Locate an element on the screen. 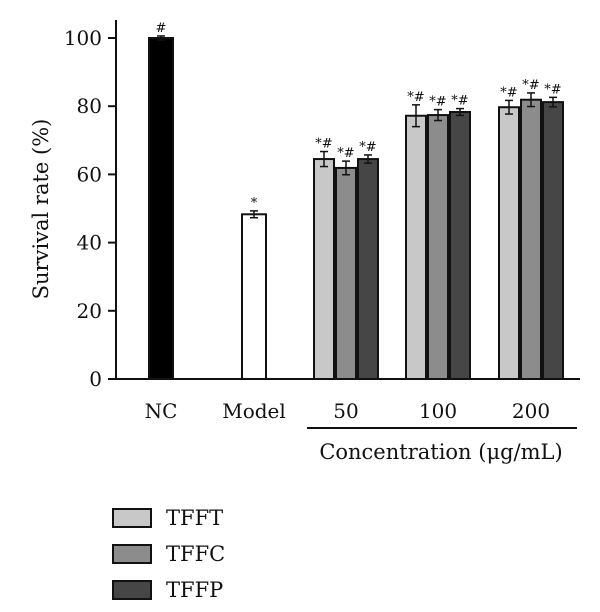 The height and width of the screenshot is (612, 600). legend-item-tfft: TFFT is located at coordinates (168, 518).